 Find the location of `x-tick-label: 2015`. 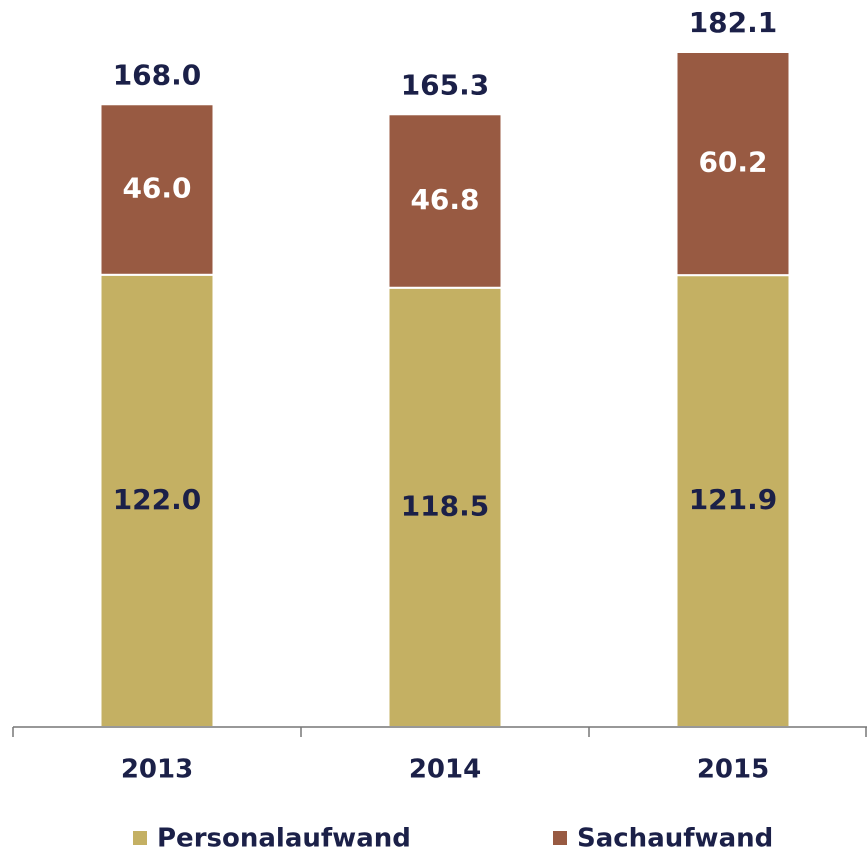

x-tick-label: 2015 is located at coordinates (733, 770).